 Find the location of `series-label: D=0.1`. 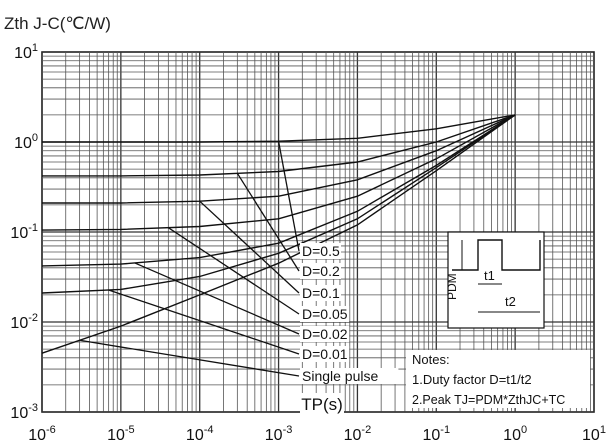

series-label: D=0.1 is located at coordinates (321, 293).